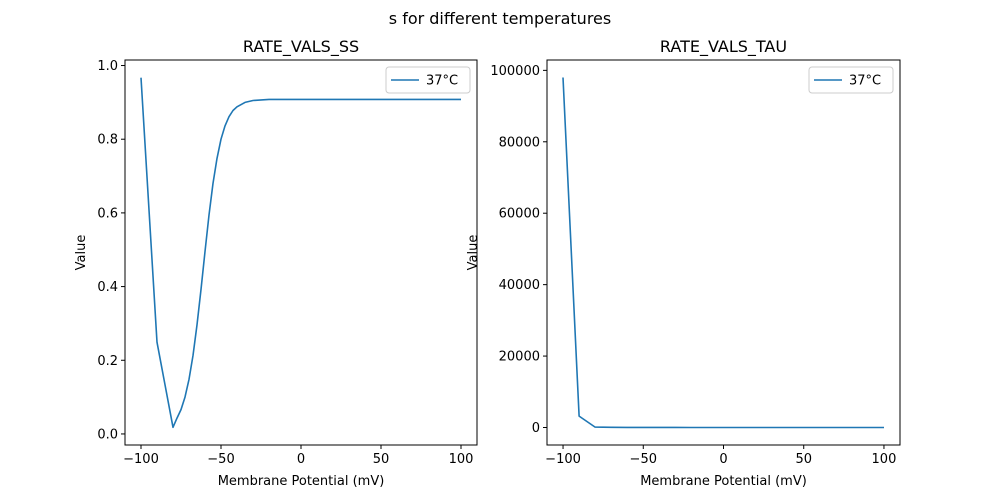 This screenshot has height=500, width=1000. Describe the element at coordinates (107, 361) in the screenshot. I see `y-tick-label: 0.2` at that location.